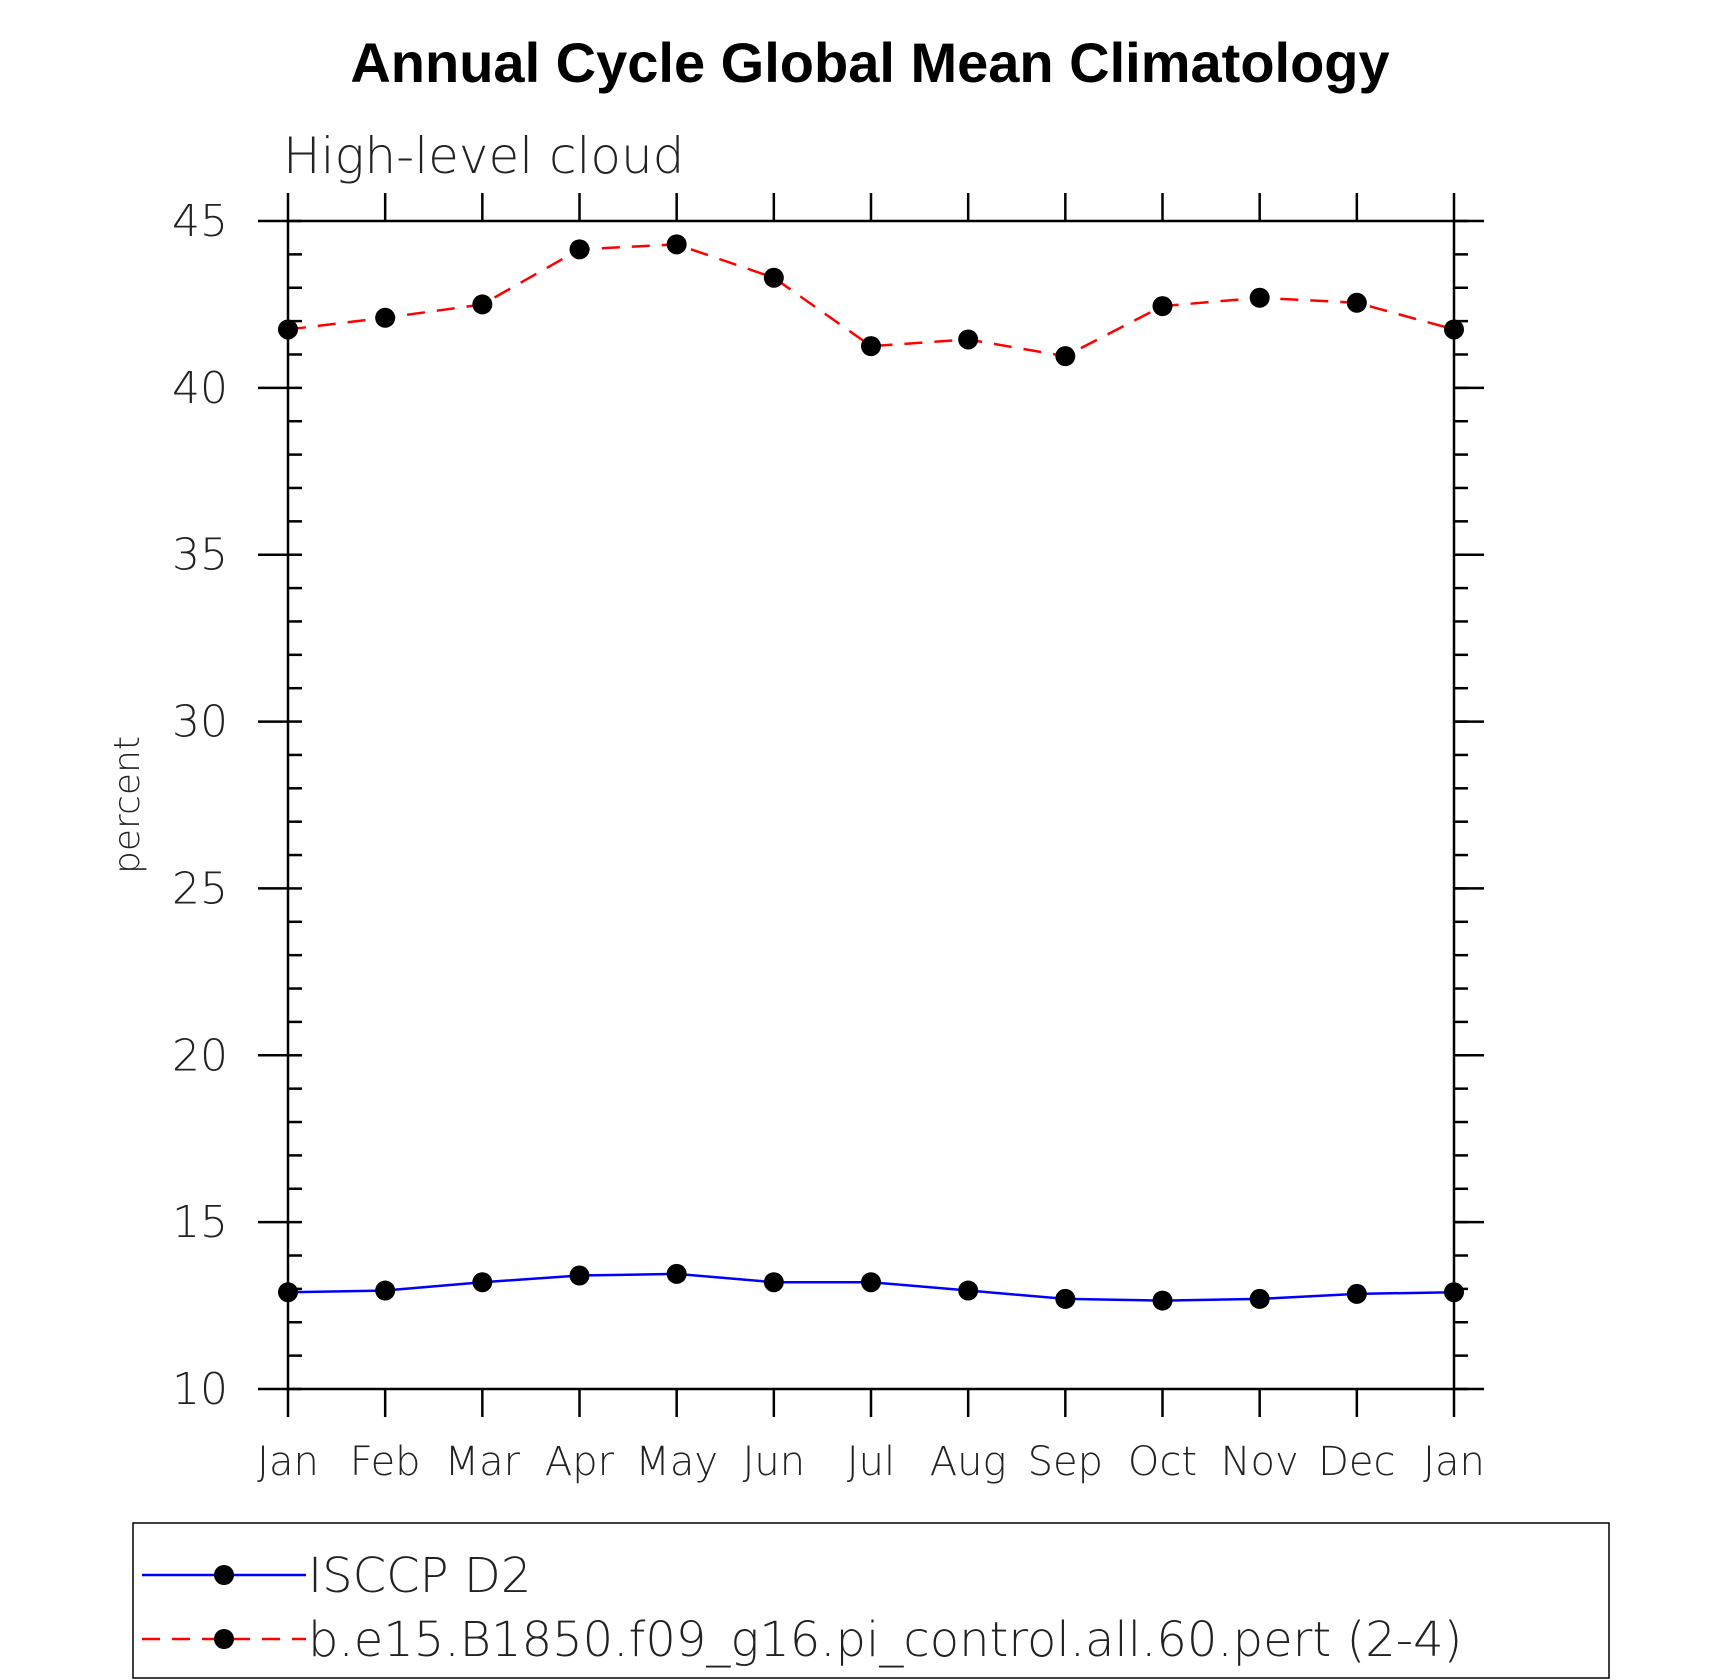 The image size is (1710, 1680). Describe the element at coordinates (968, 1462) in the screenshot. I see `x-tick-label: Aug` at that location.